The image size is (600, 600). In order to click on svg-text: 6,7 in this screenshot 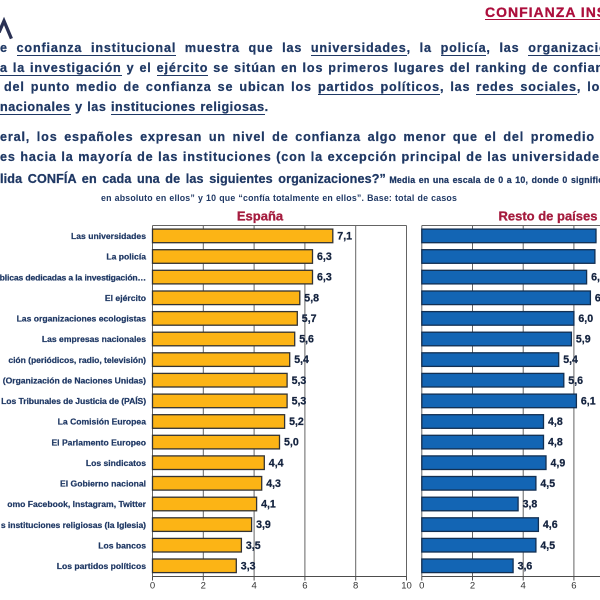, I will do `click(597, 298)`.